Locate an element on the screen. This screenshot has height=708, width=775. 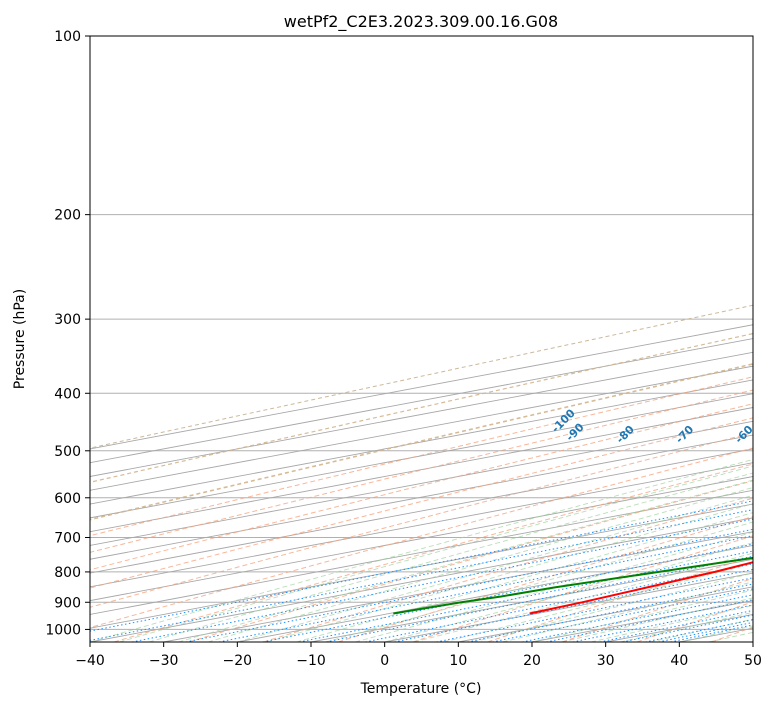
x-tick-label: 0 is located at coordinates (384, 661).